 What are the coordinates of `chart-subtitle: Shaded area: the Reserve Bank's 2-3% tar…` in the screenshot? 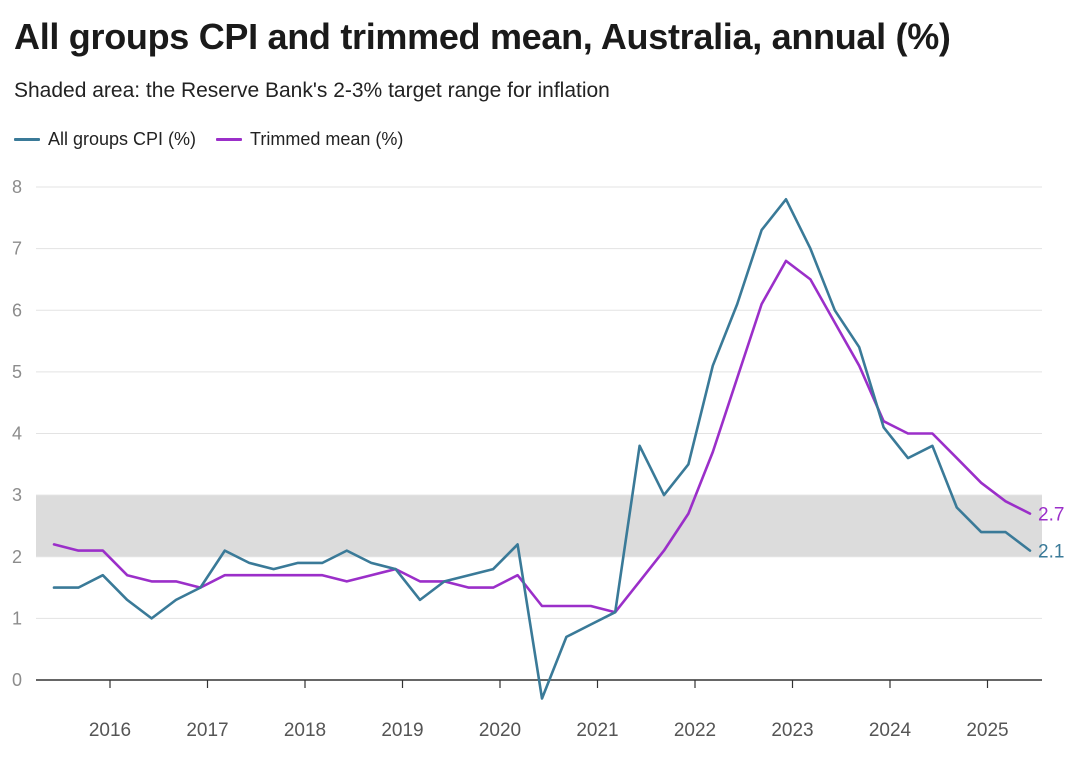 It's located at (312, 90).